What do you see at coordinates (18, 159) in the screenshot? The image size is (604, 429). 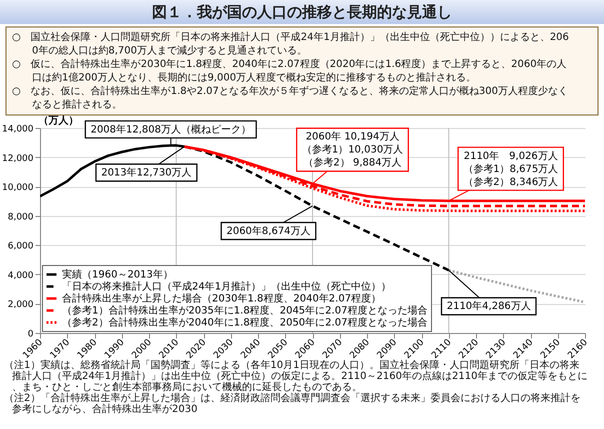 I see `y-tick-label: 12,000` at bounding box center [18, 159].